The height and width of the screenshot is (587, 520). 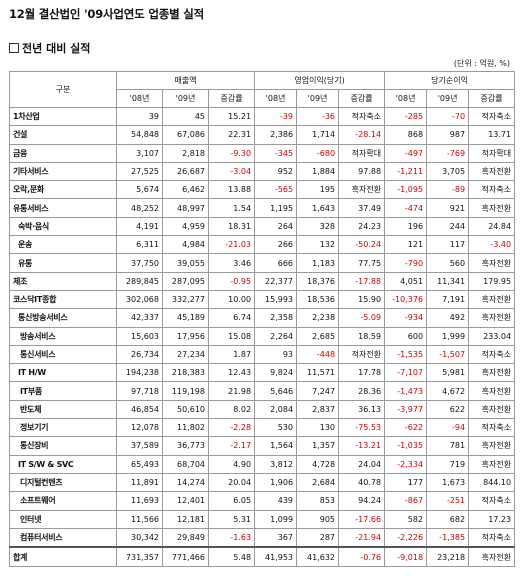 What do you see at coordinates (139, 391) in the screenshot?
I see `value-cell: 97,718` at bounding box center [139, 391].